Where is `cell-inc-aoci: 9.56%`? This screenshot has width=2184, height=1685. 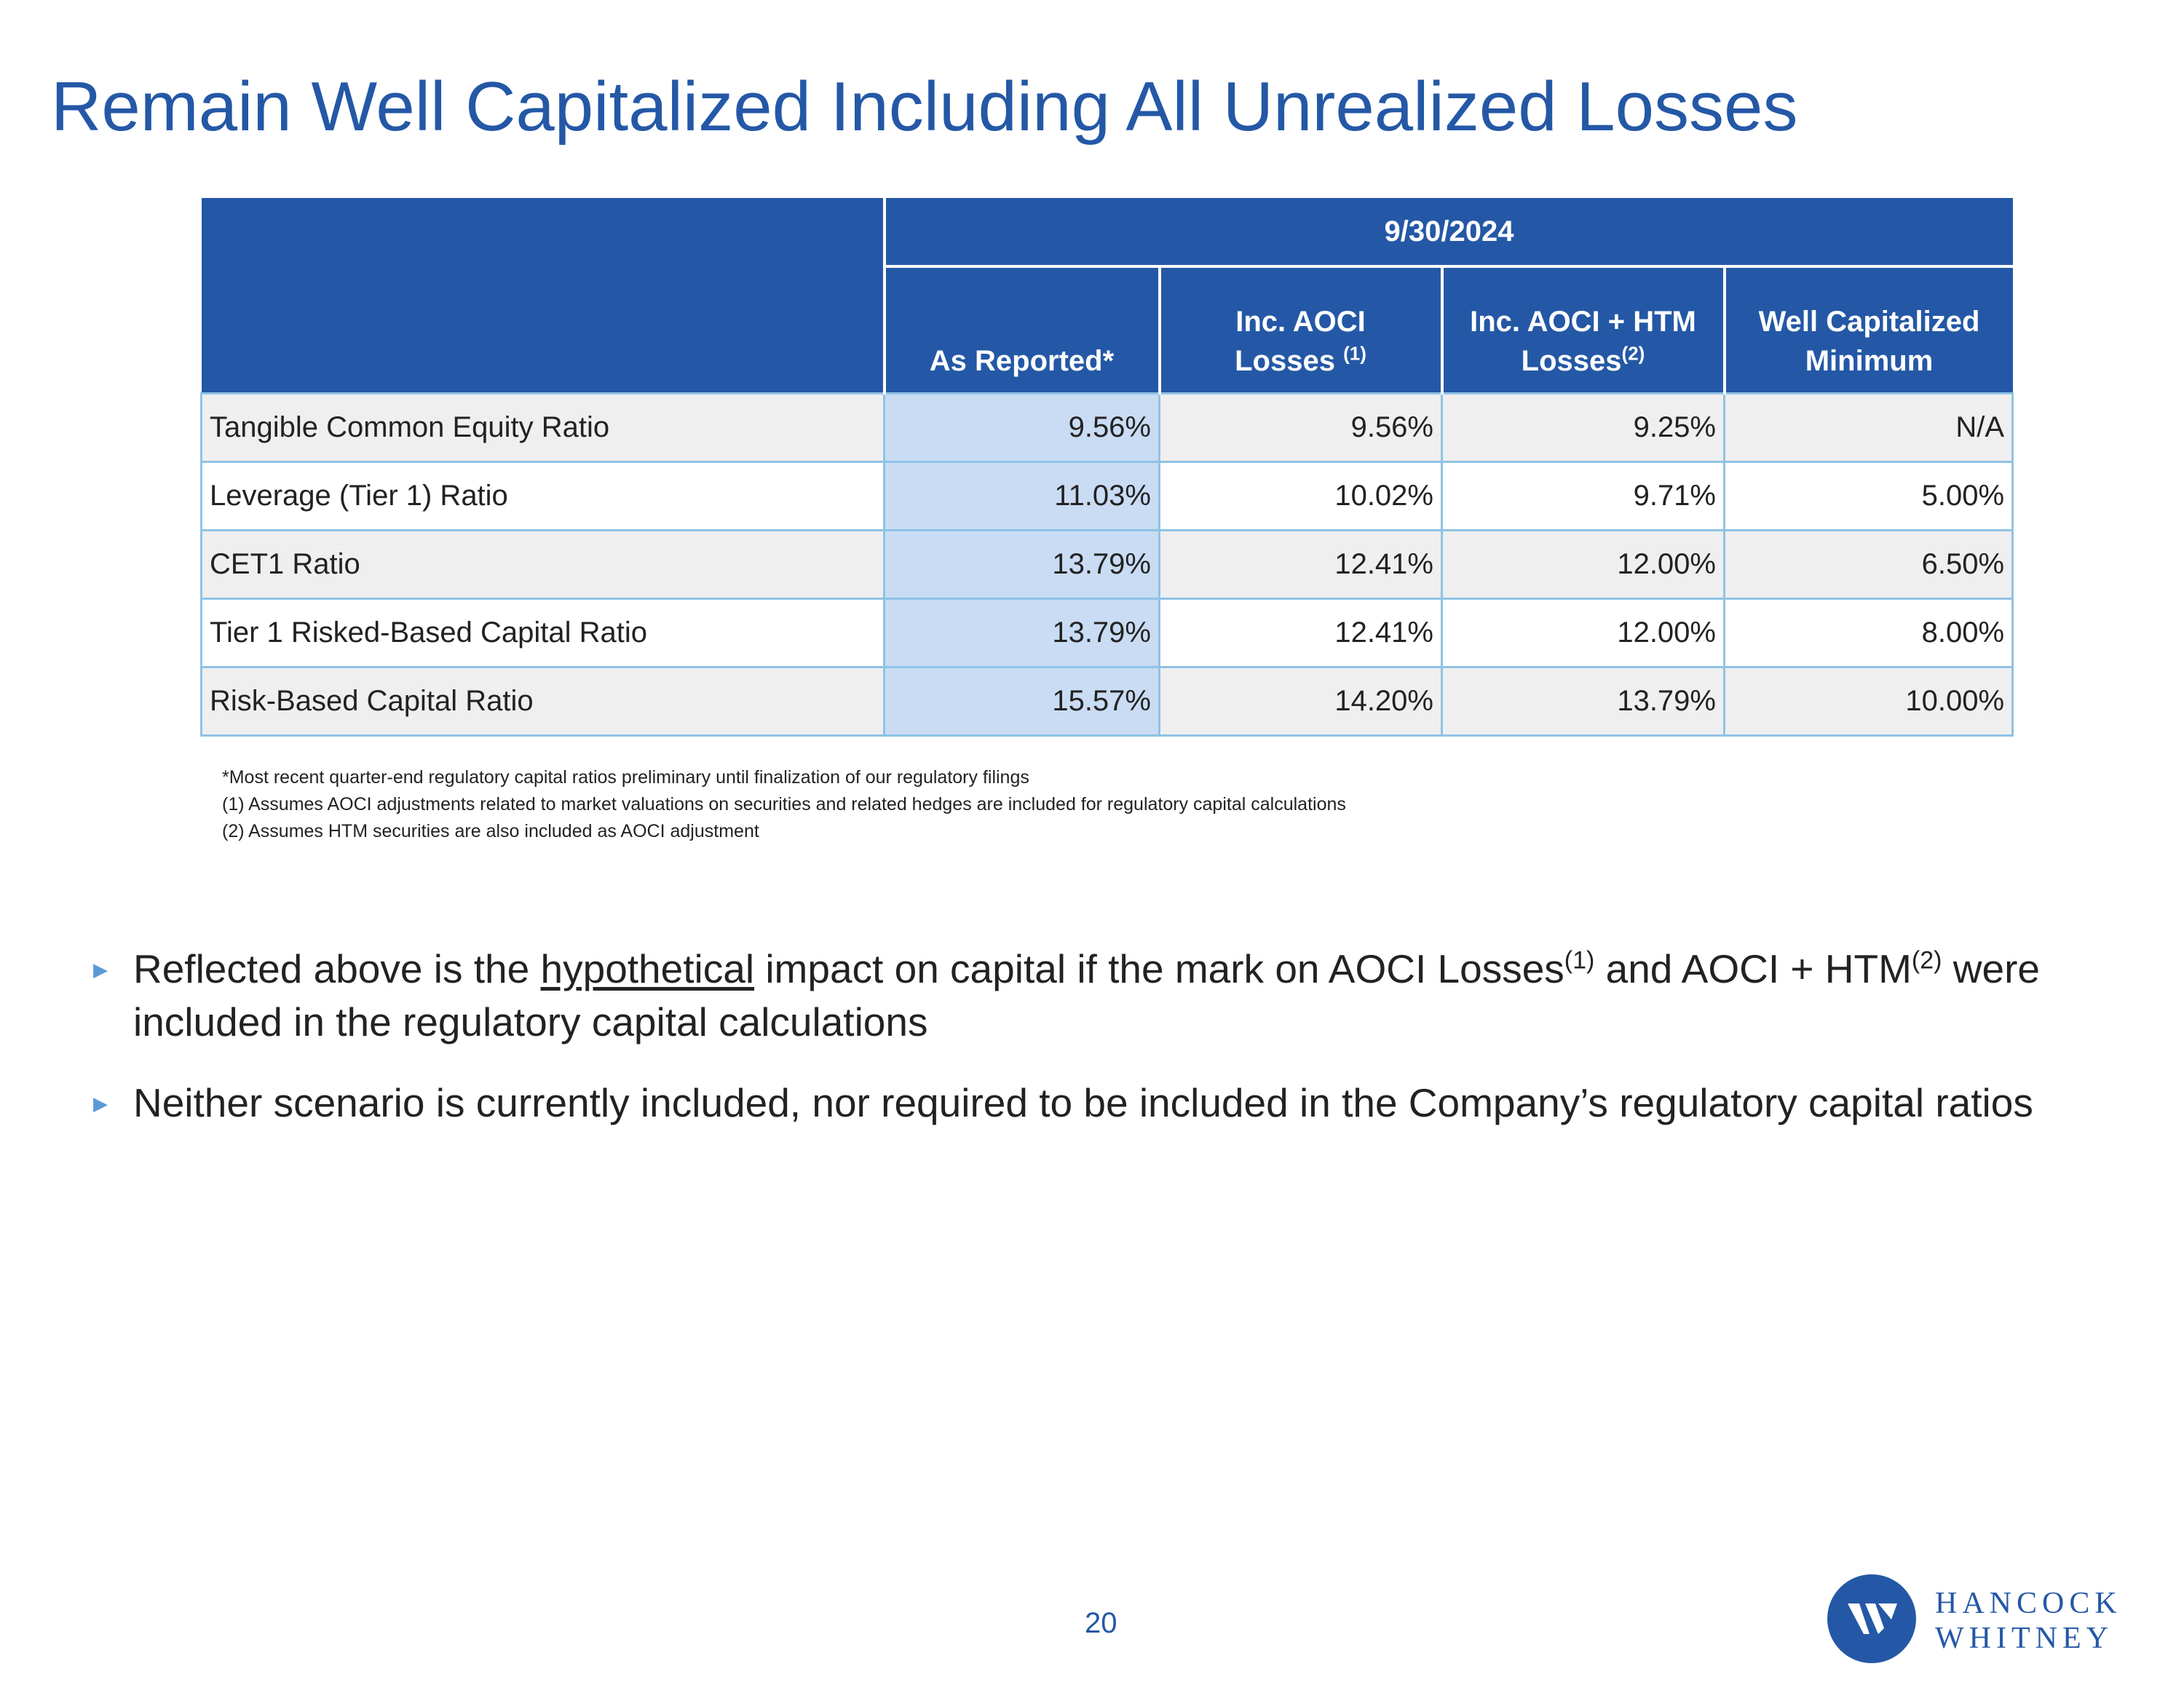 cell-inc-aoci: 9.56% is located at coordinates (1300, 427).